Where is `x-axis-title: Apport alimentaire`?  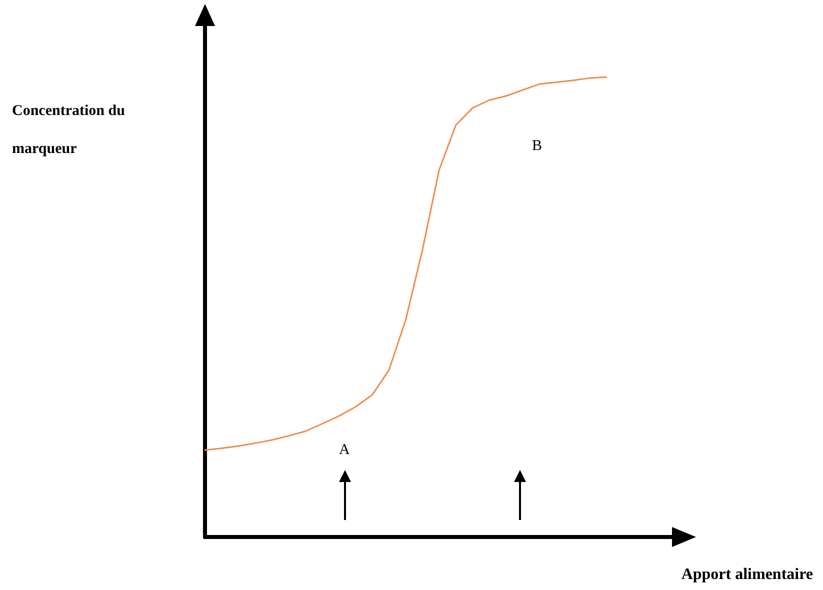 x-axis-title: Apport alimentaire is located at coordinates (747, 575).